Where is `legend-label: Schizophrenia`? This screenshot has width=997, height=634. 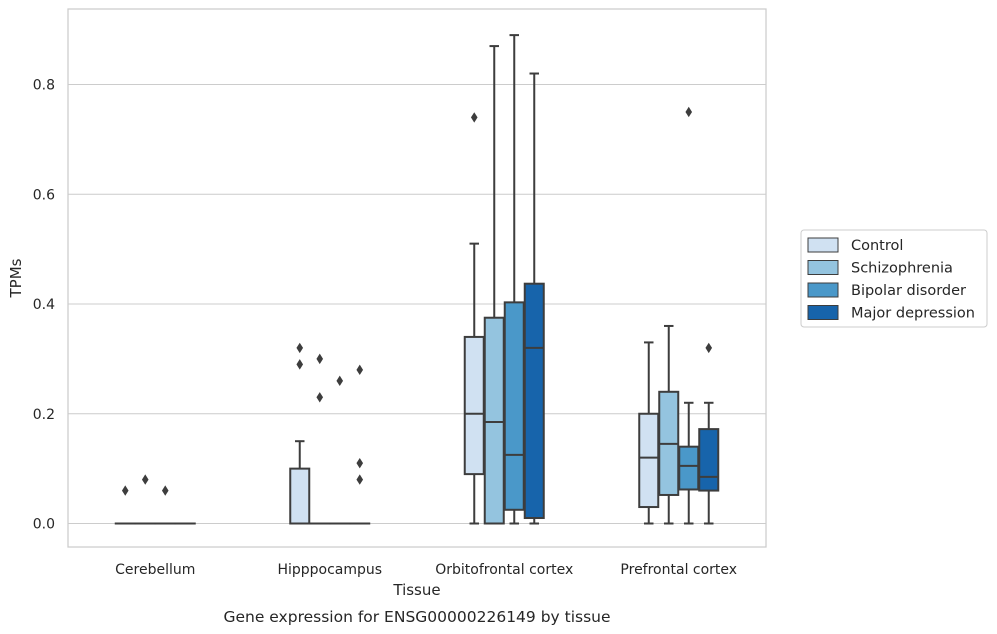 legend-label: Schizophrenia is located at coordinates (902, 269).